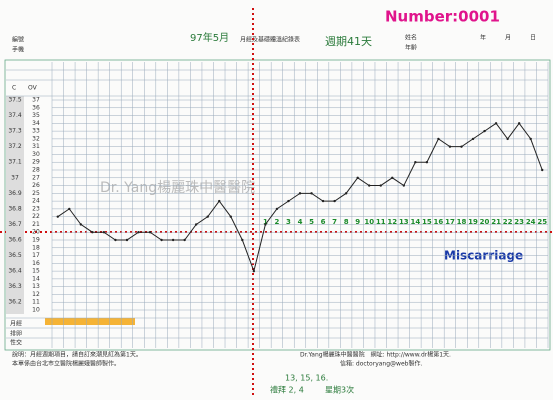  I want to click on y2-tick-label: 37, so click(15, 177).